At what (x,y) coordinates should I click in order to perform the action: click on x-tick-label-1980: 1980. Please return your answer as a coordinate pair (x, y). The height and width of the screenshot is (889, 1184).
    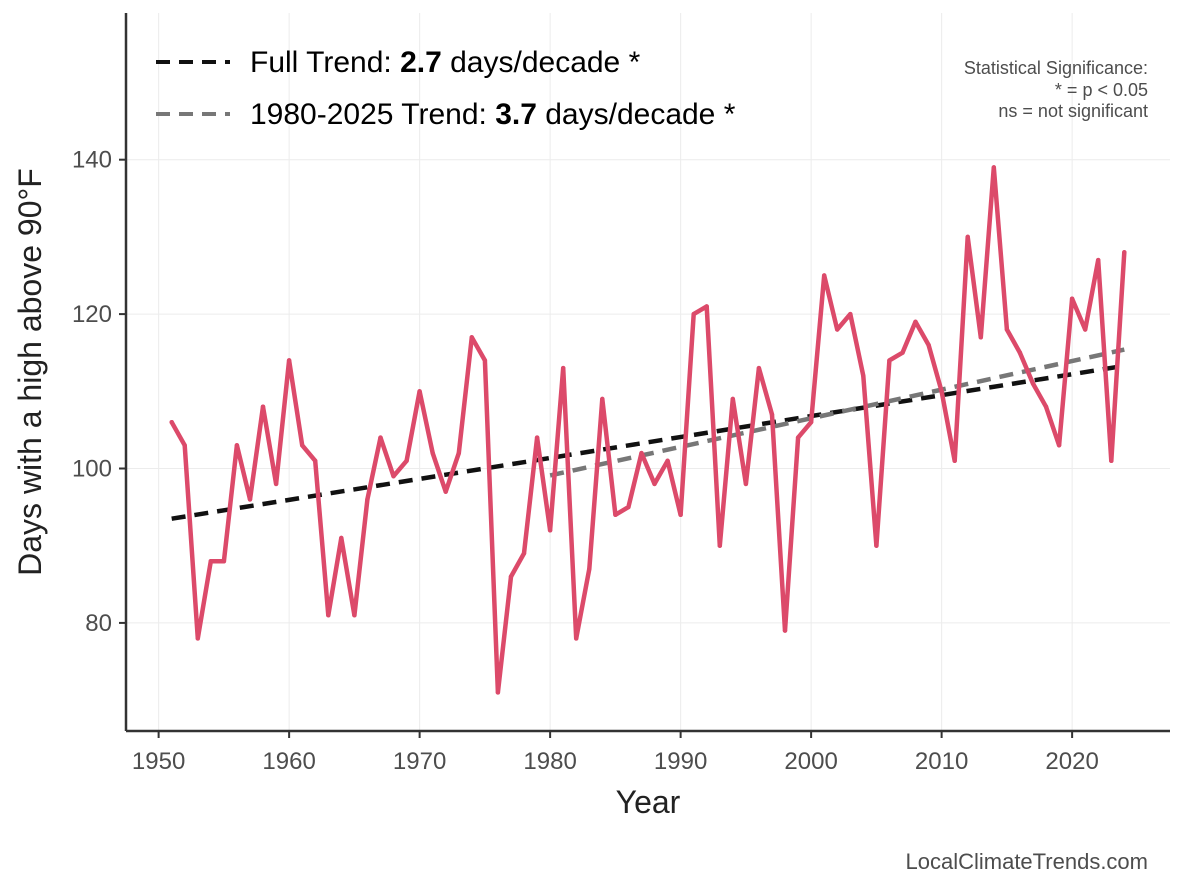
    Looking at the image, I should click on (549, 761).